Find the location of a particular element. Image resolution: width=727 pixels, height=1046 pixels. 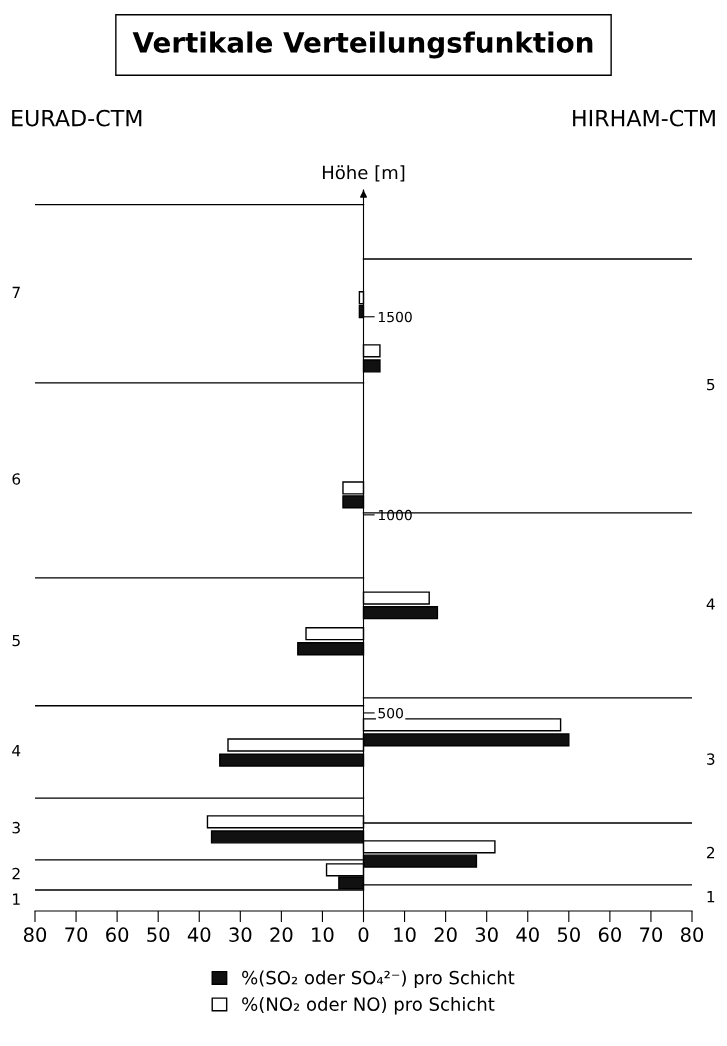

text: HIRHAM-CTM is located at coordinates (644, 118).